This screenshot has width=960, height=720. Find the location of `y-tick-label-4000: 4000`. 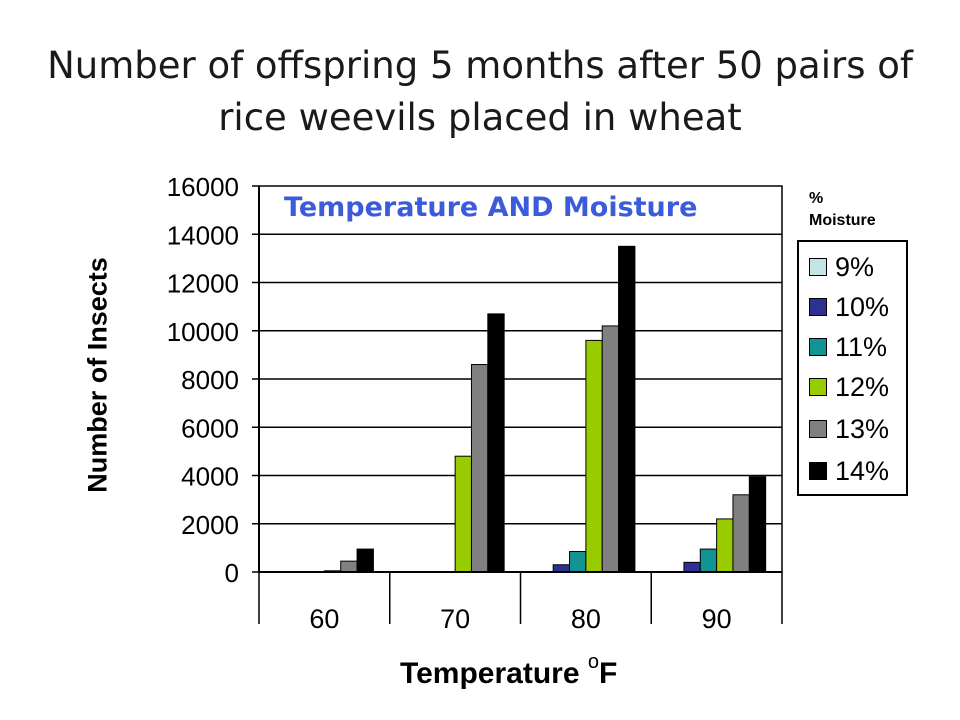

y-tick-label-4000: 4000 is located at coordinates (210, 477).